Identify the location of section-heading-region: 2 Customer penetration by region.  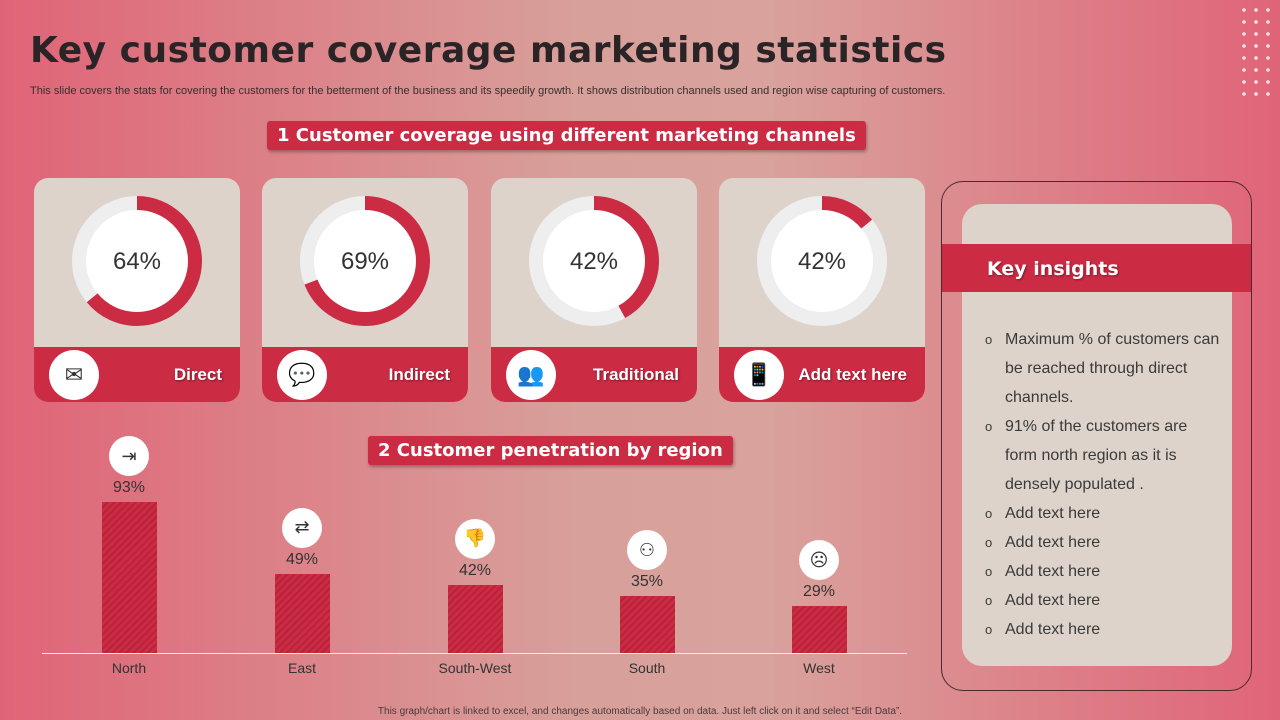
(550, 450).